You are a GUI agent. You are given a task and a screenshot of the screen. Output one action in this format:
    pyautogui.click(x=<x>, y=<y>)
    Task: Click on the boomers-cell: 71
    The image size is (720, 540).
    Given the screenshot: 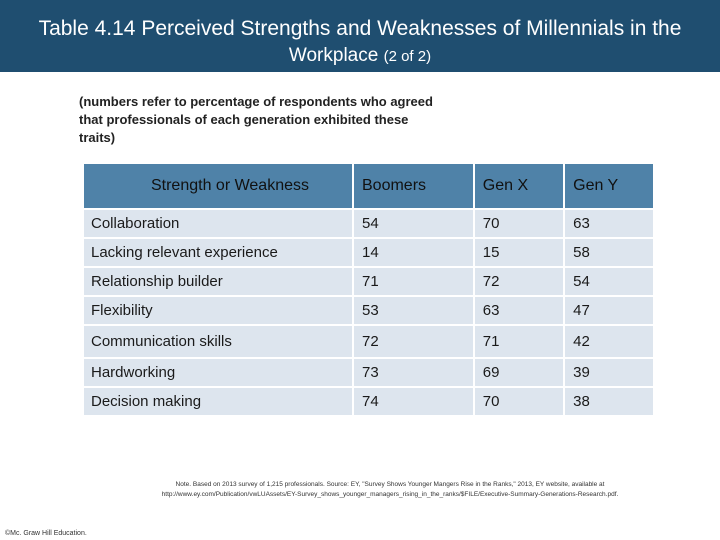 What is the action you would take?
    pyautogui.click(x=412, y=281)
    